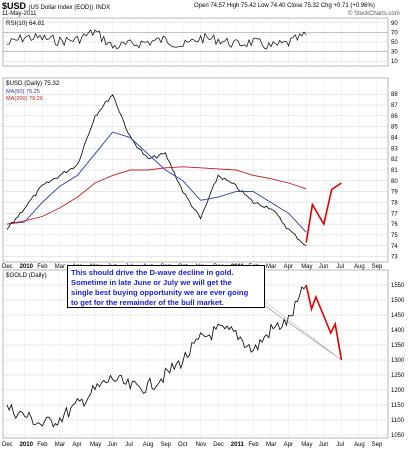 The height and width of the screenshot is (450, 416). What do you see at coordinates (359, 267) in the screenshot?
I see `usd-x-label: Aug` at bounding box center [359, 267].